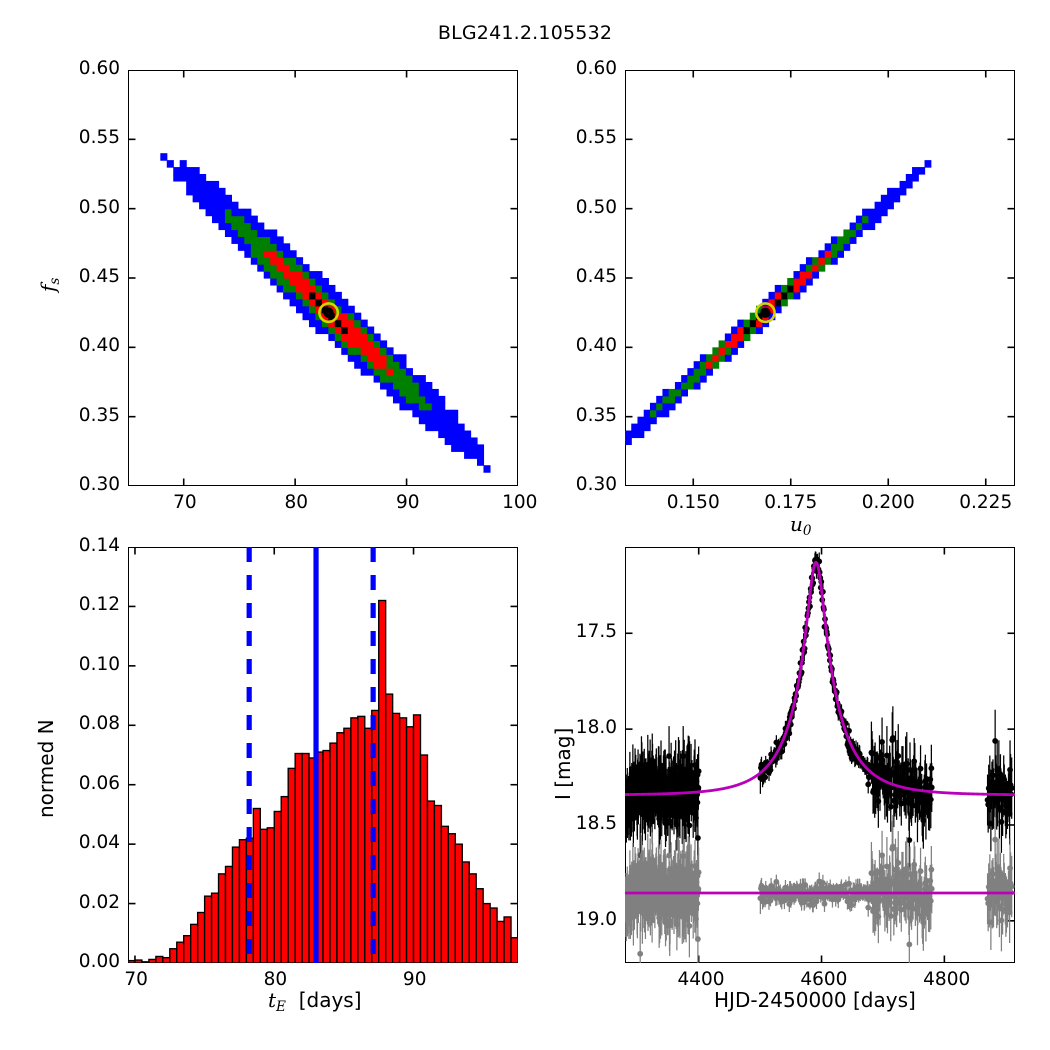 The height and width of the screenshot is (1050, 1050). Describe the element at coordinates (791, 502) in the screenshot. I see `tick-label: 0.175` at that location.